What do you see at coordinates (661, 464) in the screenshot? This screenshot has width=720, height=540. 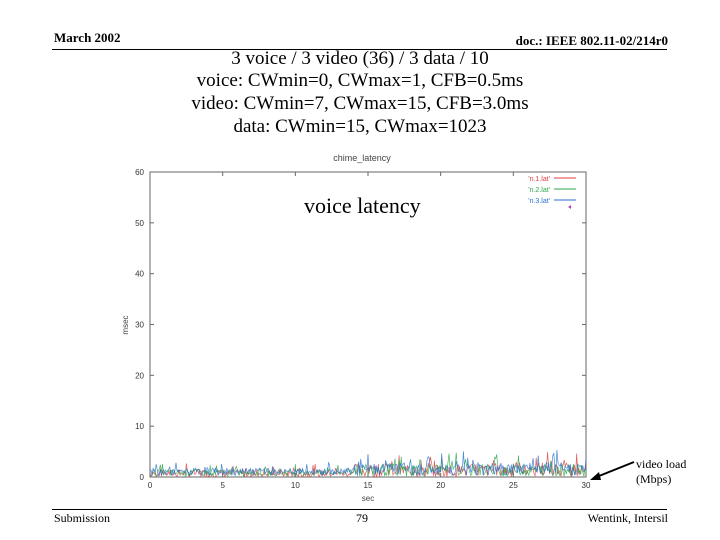 I see `annotation-line-1: video load` at bounding box center [661, 464].